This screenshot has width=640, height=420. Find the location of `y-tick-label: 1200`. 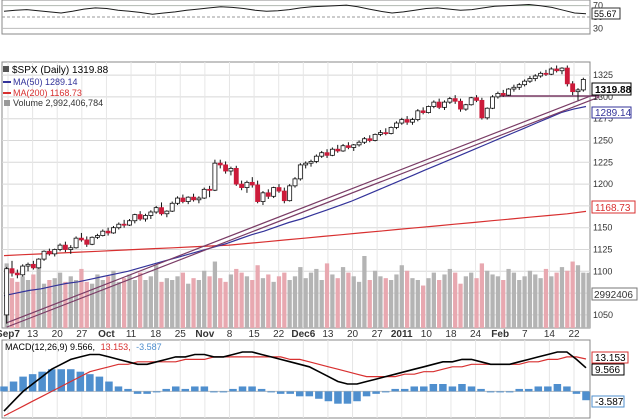

y-tick-label: 1200 is located at coordinates (603, 184).